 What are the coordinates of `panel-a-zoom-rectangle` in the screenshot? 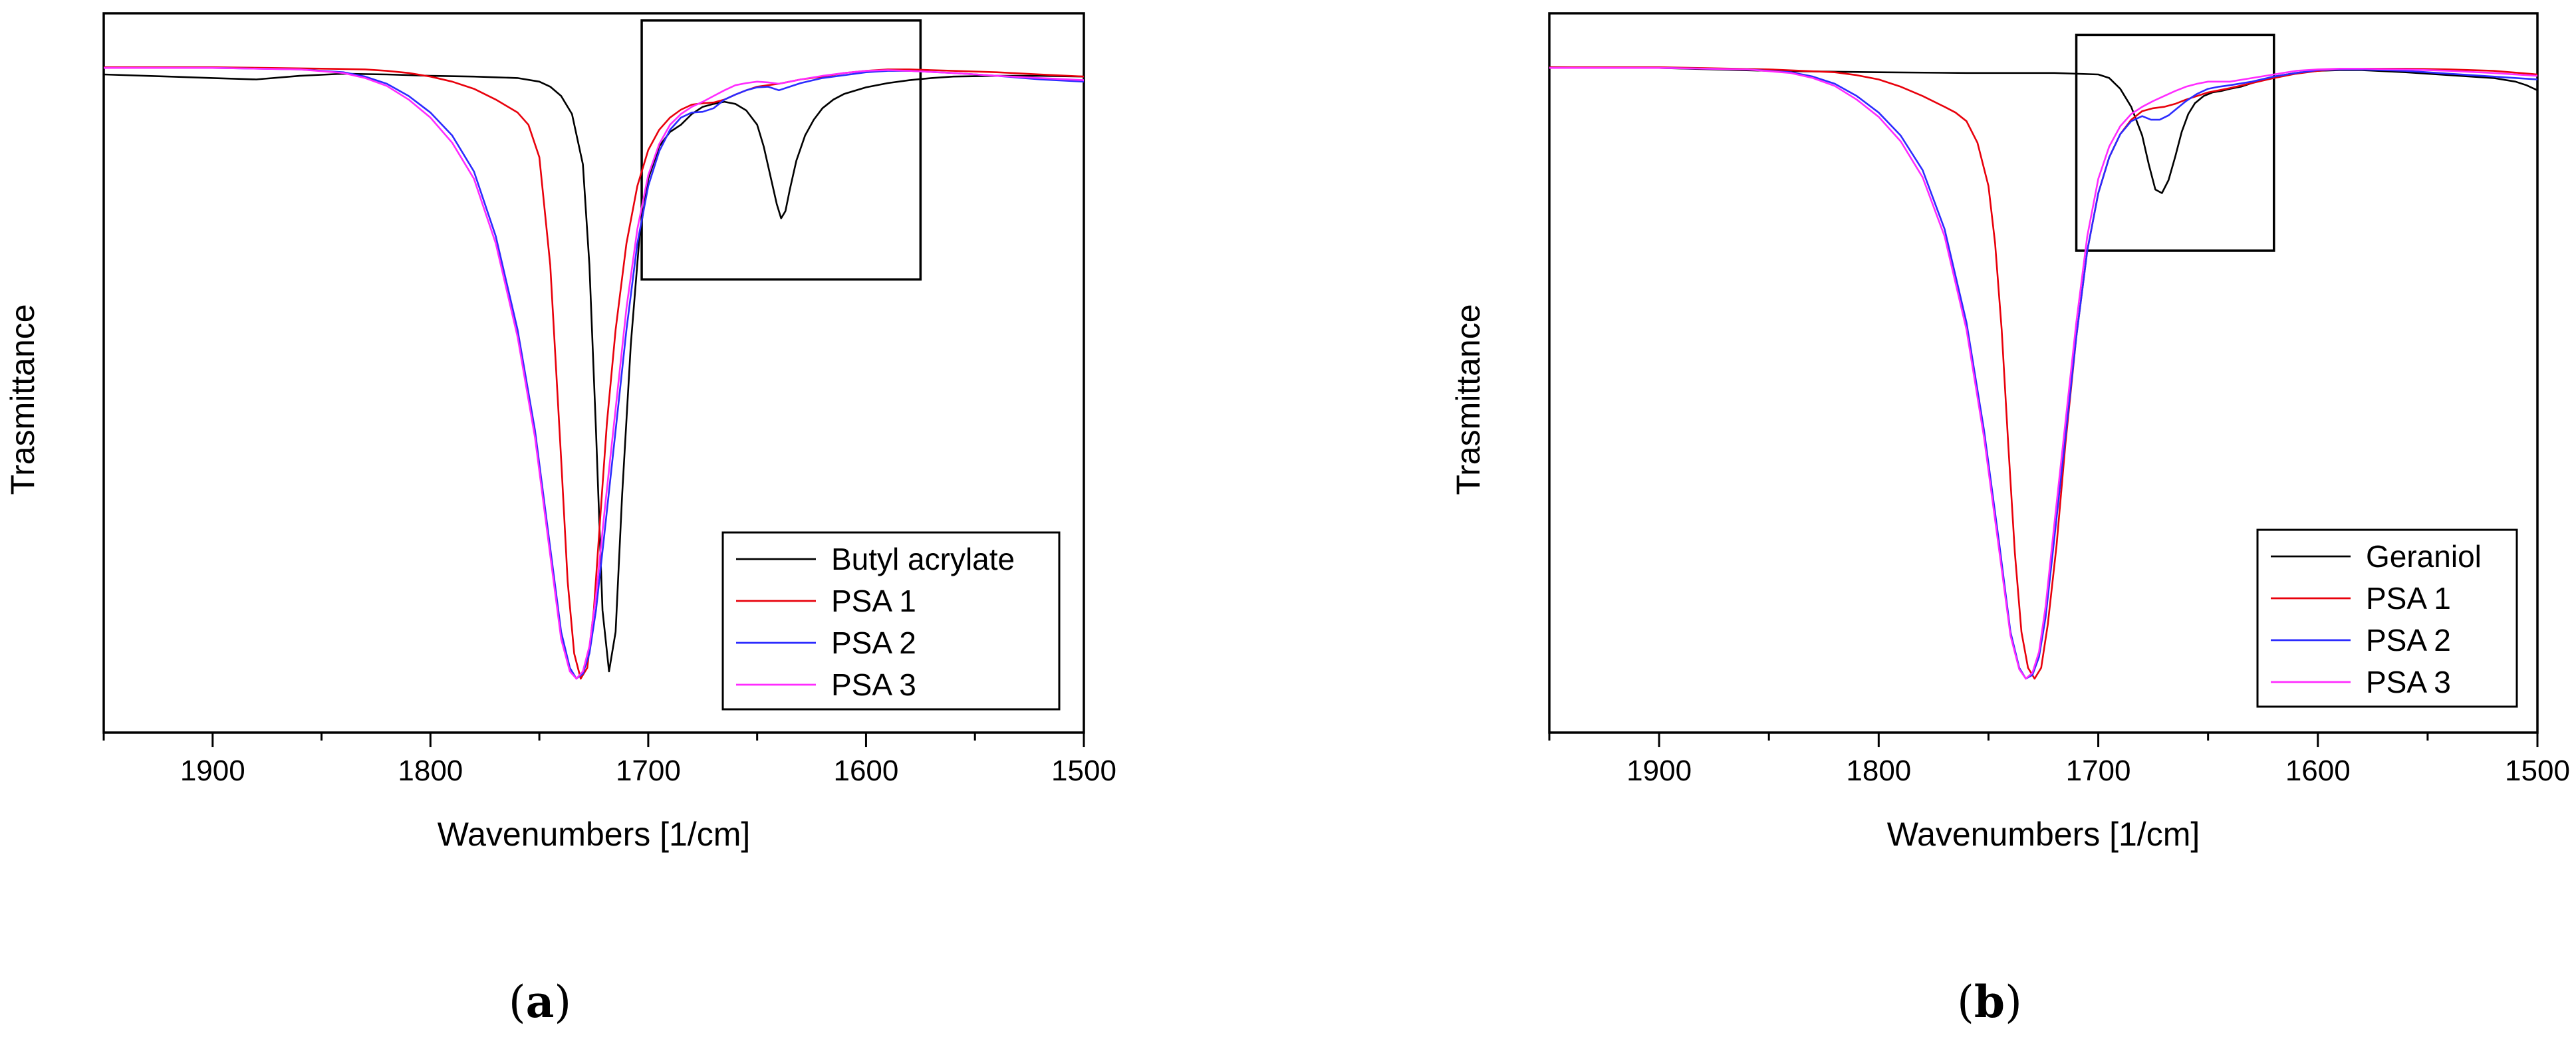 It's located at (781, 150).